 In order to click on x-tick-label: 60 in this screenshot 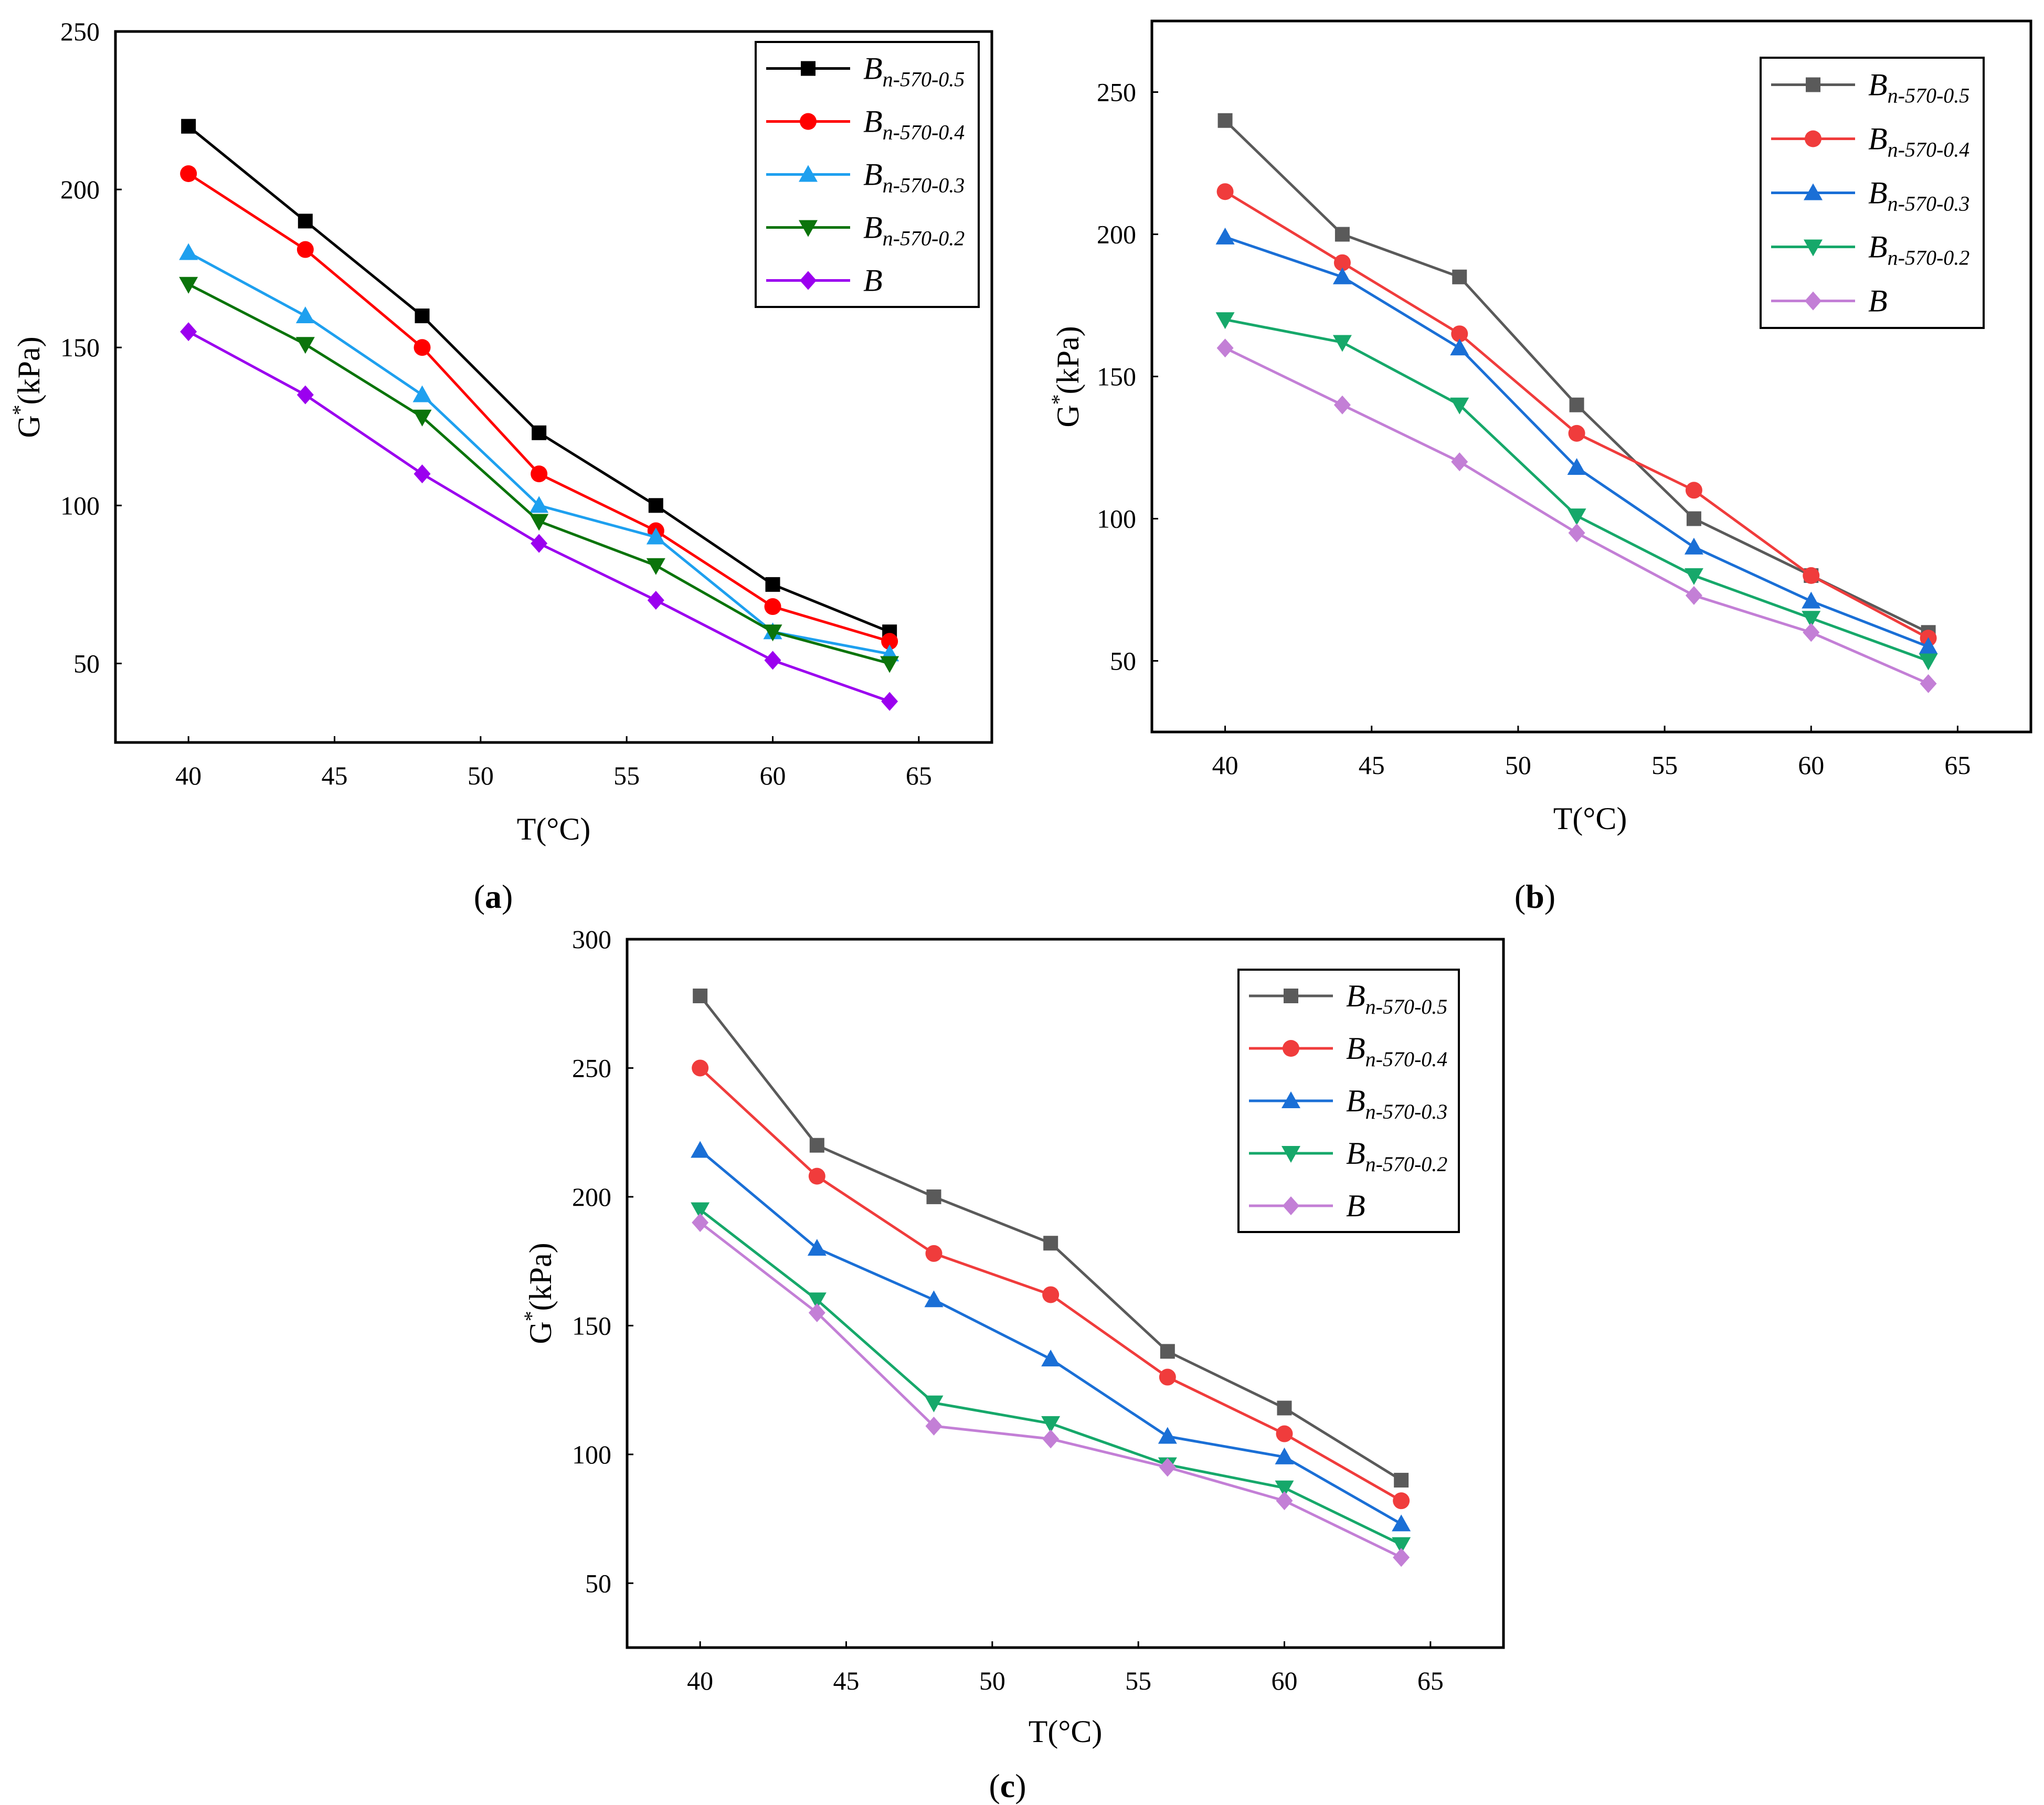, I will do `click(1285, 1681)`.